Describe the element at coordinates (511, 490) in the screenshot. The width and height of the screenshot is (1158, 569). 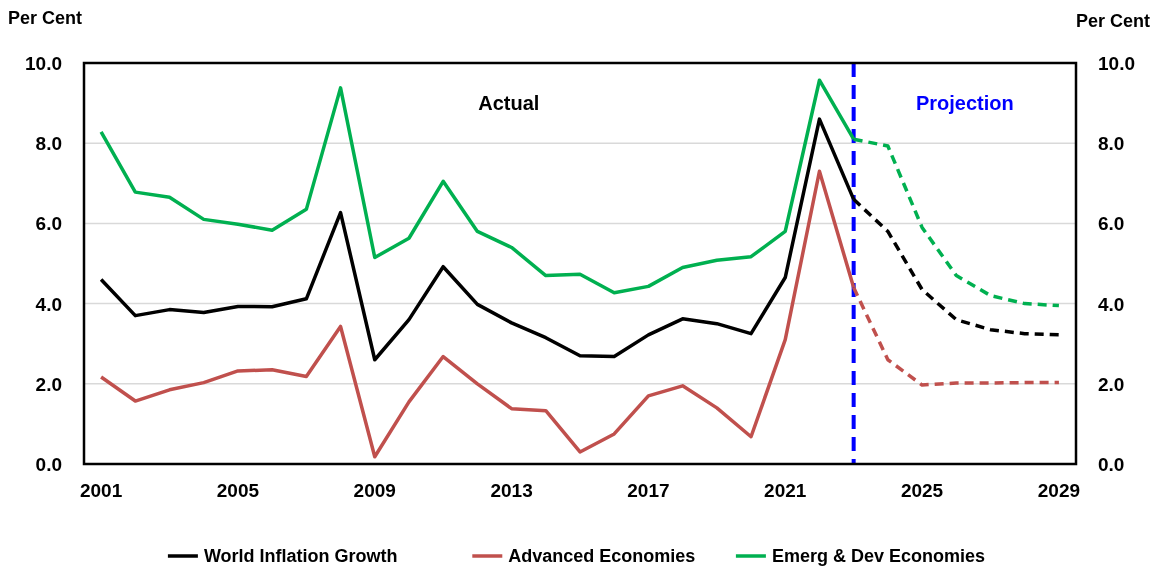
I see `x-tick-label: 2013` at that location.